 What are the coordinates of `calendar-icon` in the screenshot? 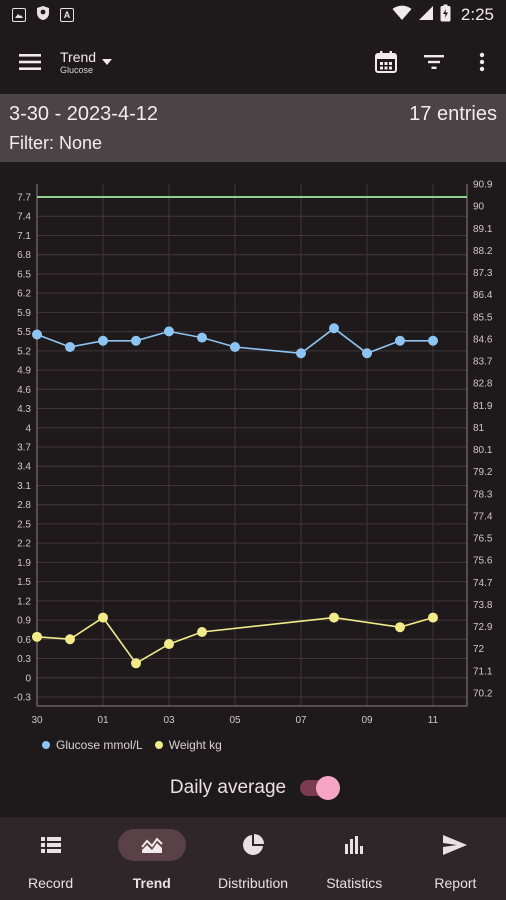 It's located at (386, 62).